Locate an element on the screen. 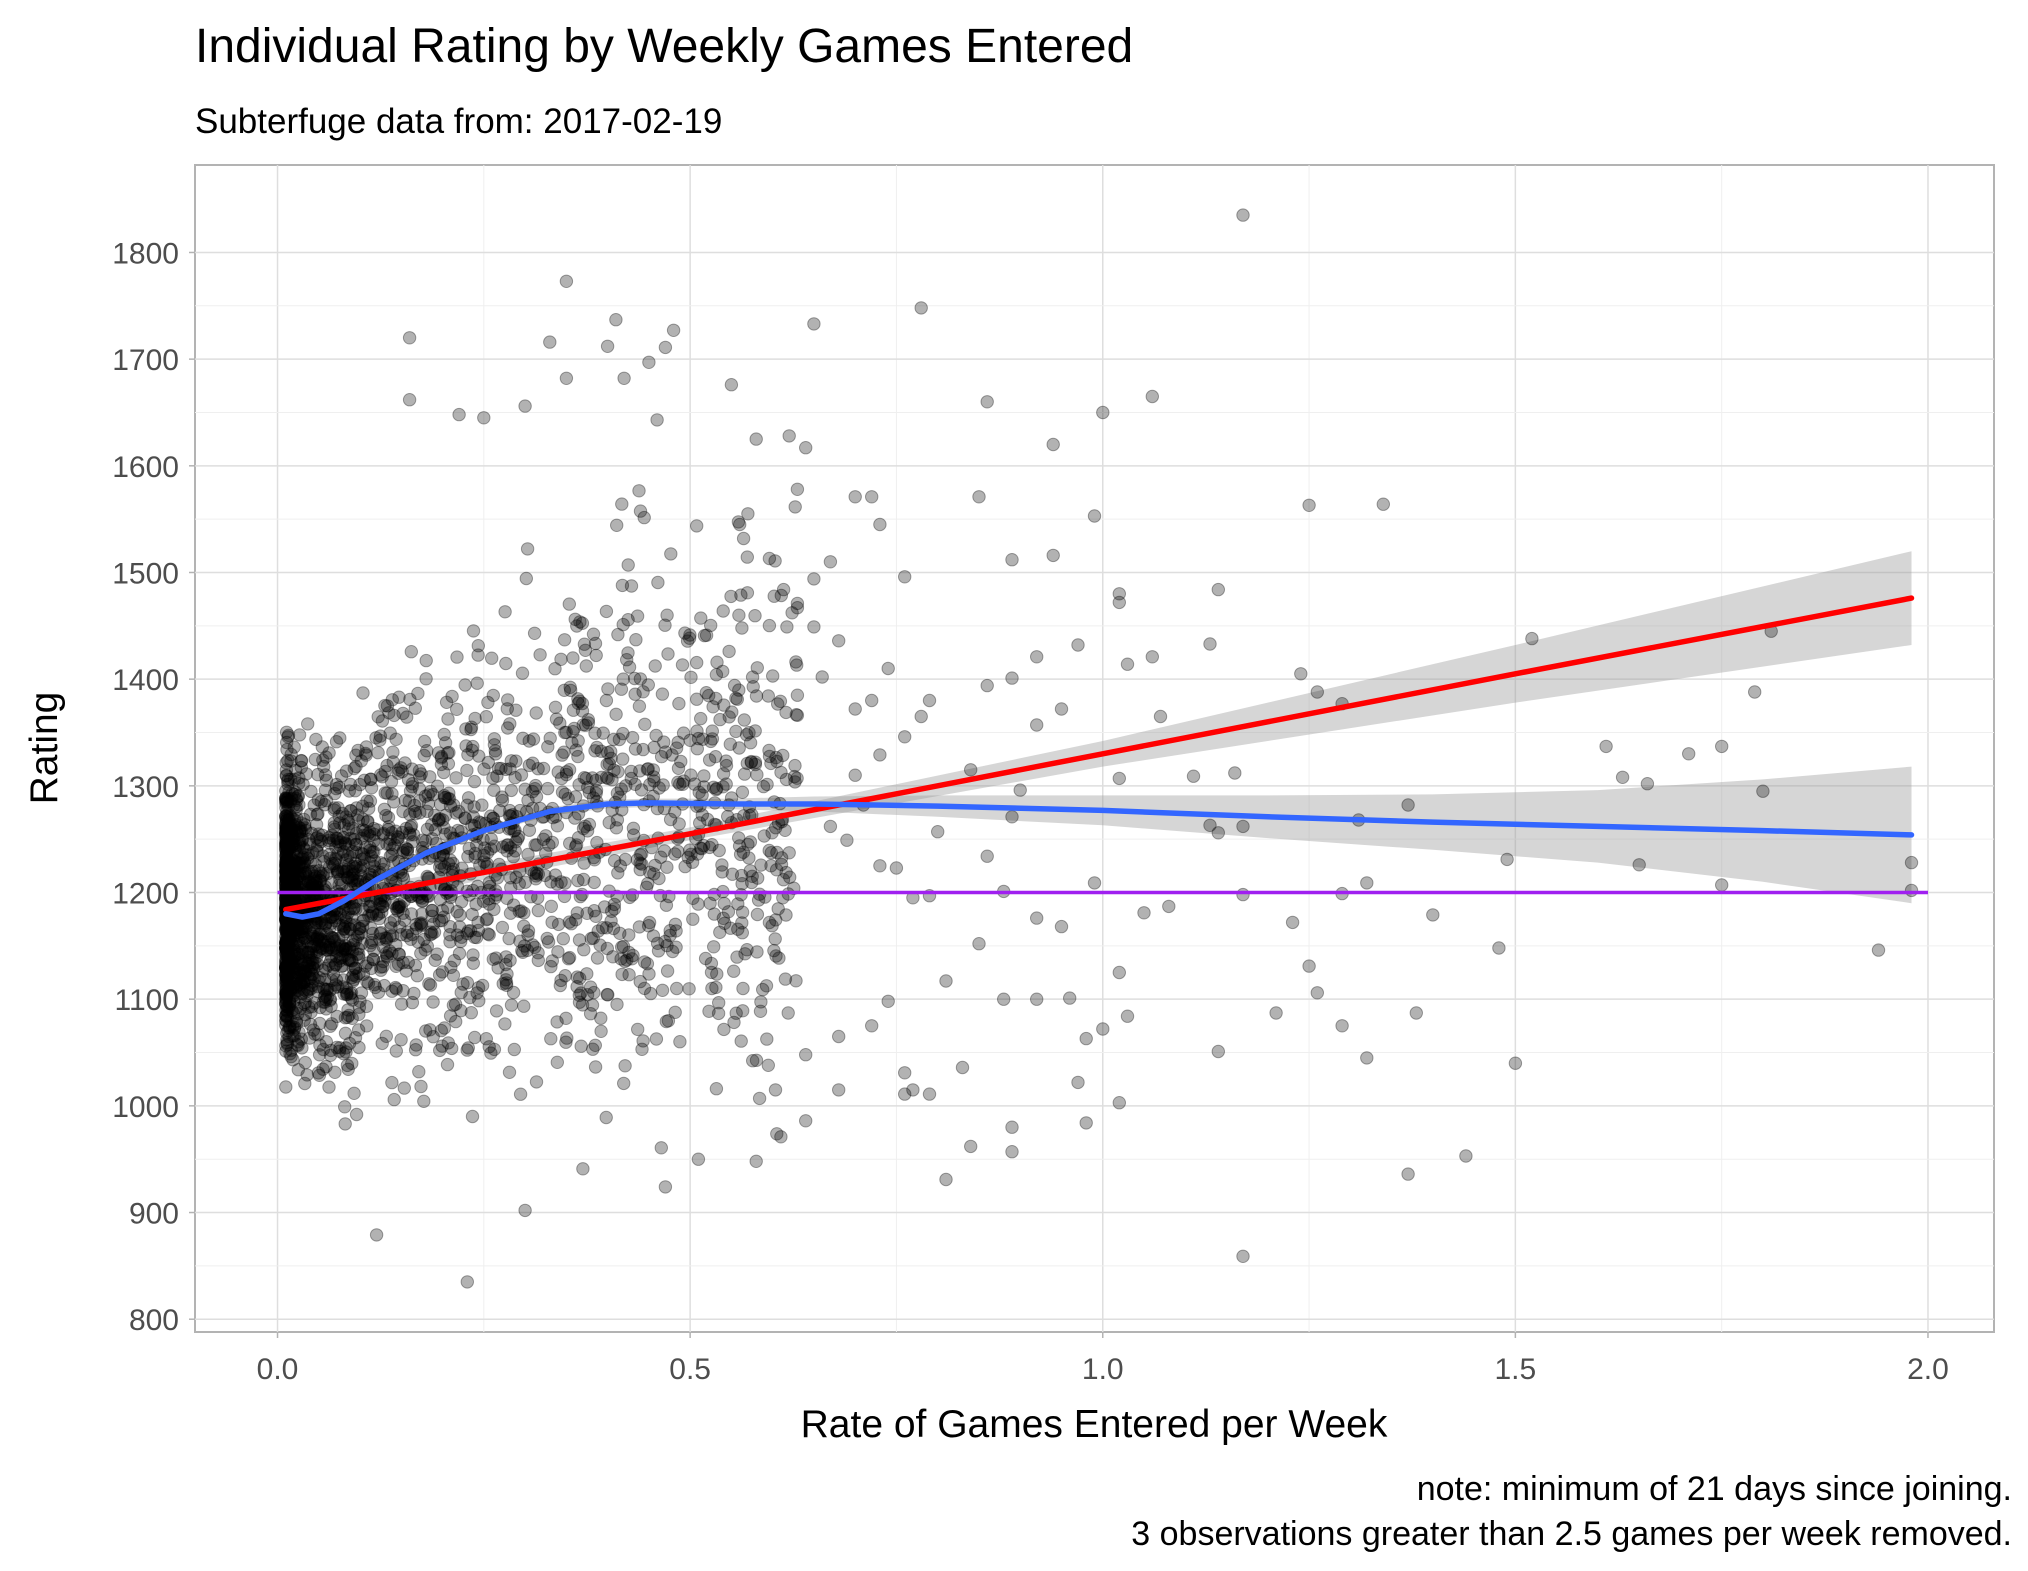  x-axis: 0.0 0.5 1.0 1.5 2.0 is located at coordinates (1103, 1359).